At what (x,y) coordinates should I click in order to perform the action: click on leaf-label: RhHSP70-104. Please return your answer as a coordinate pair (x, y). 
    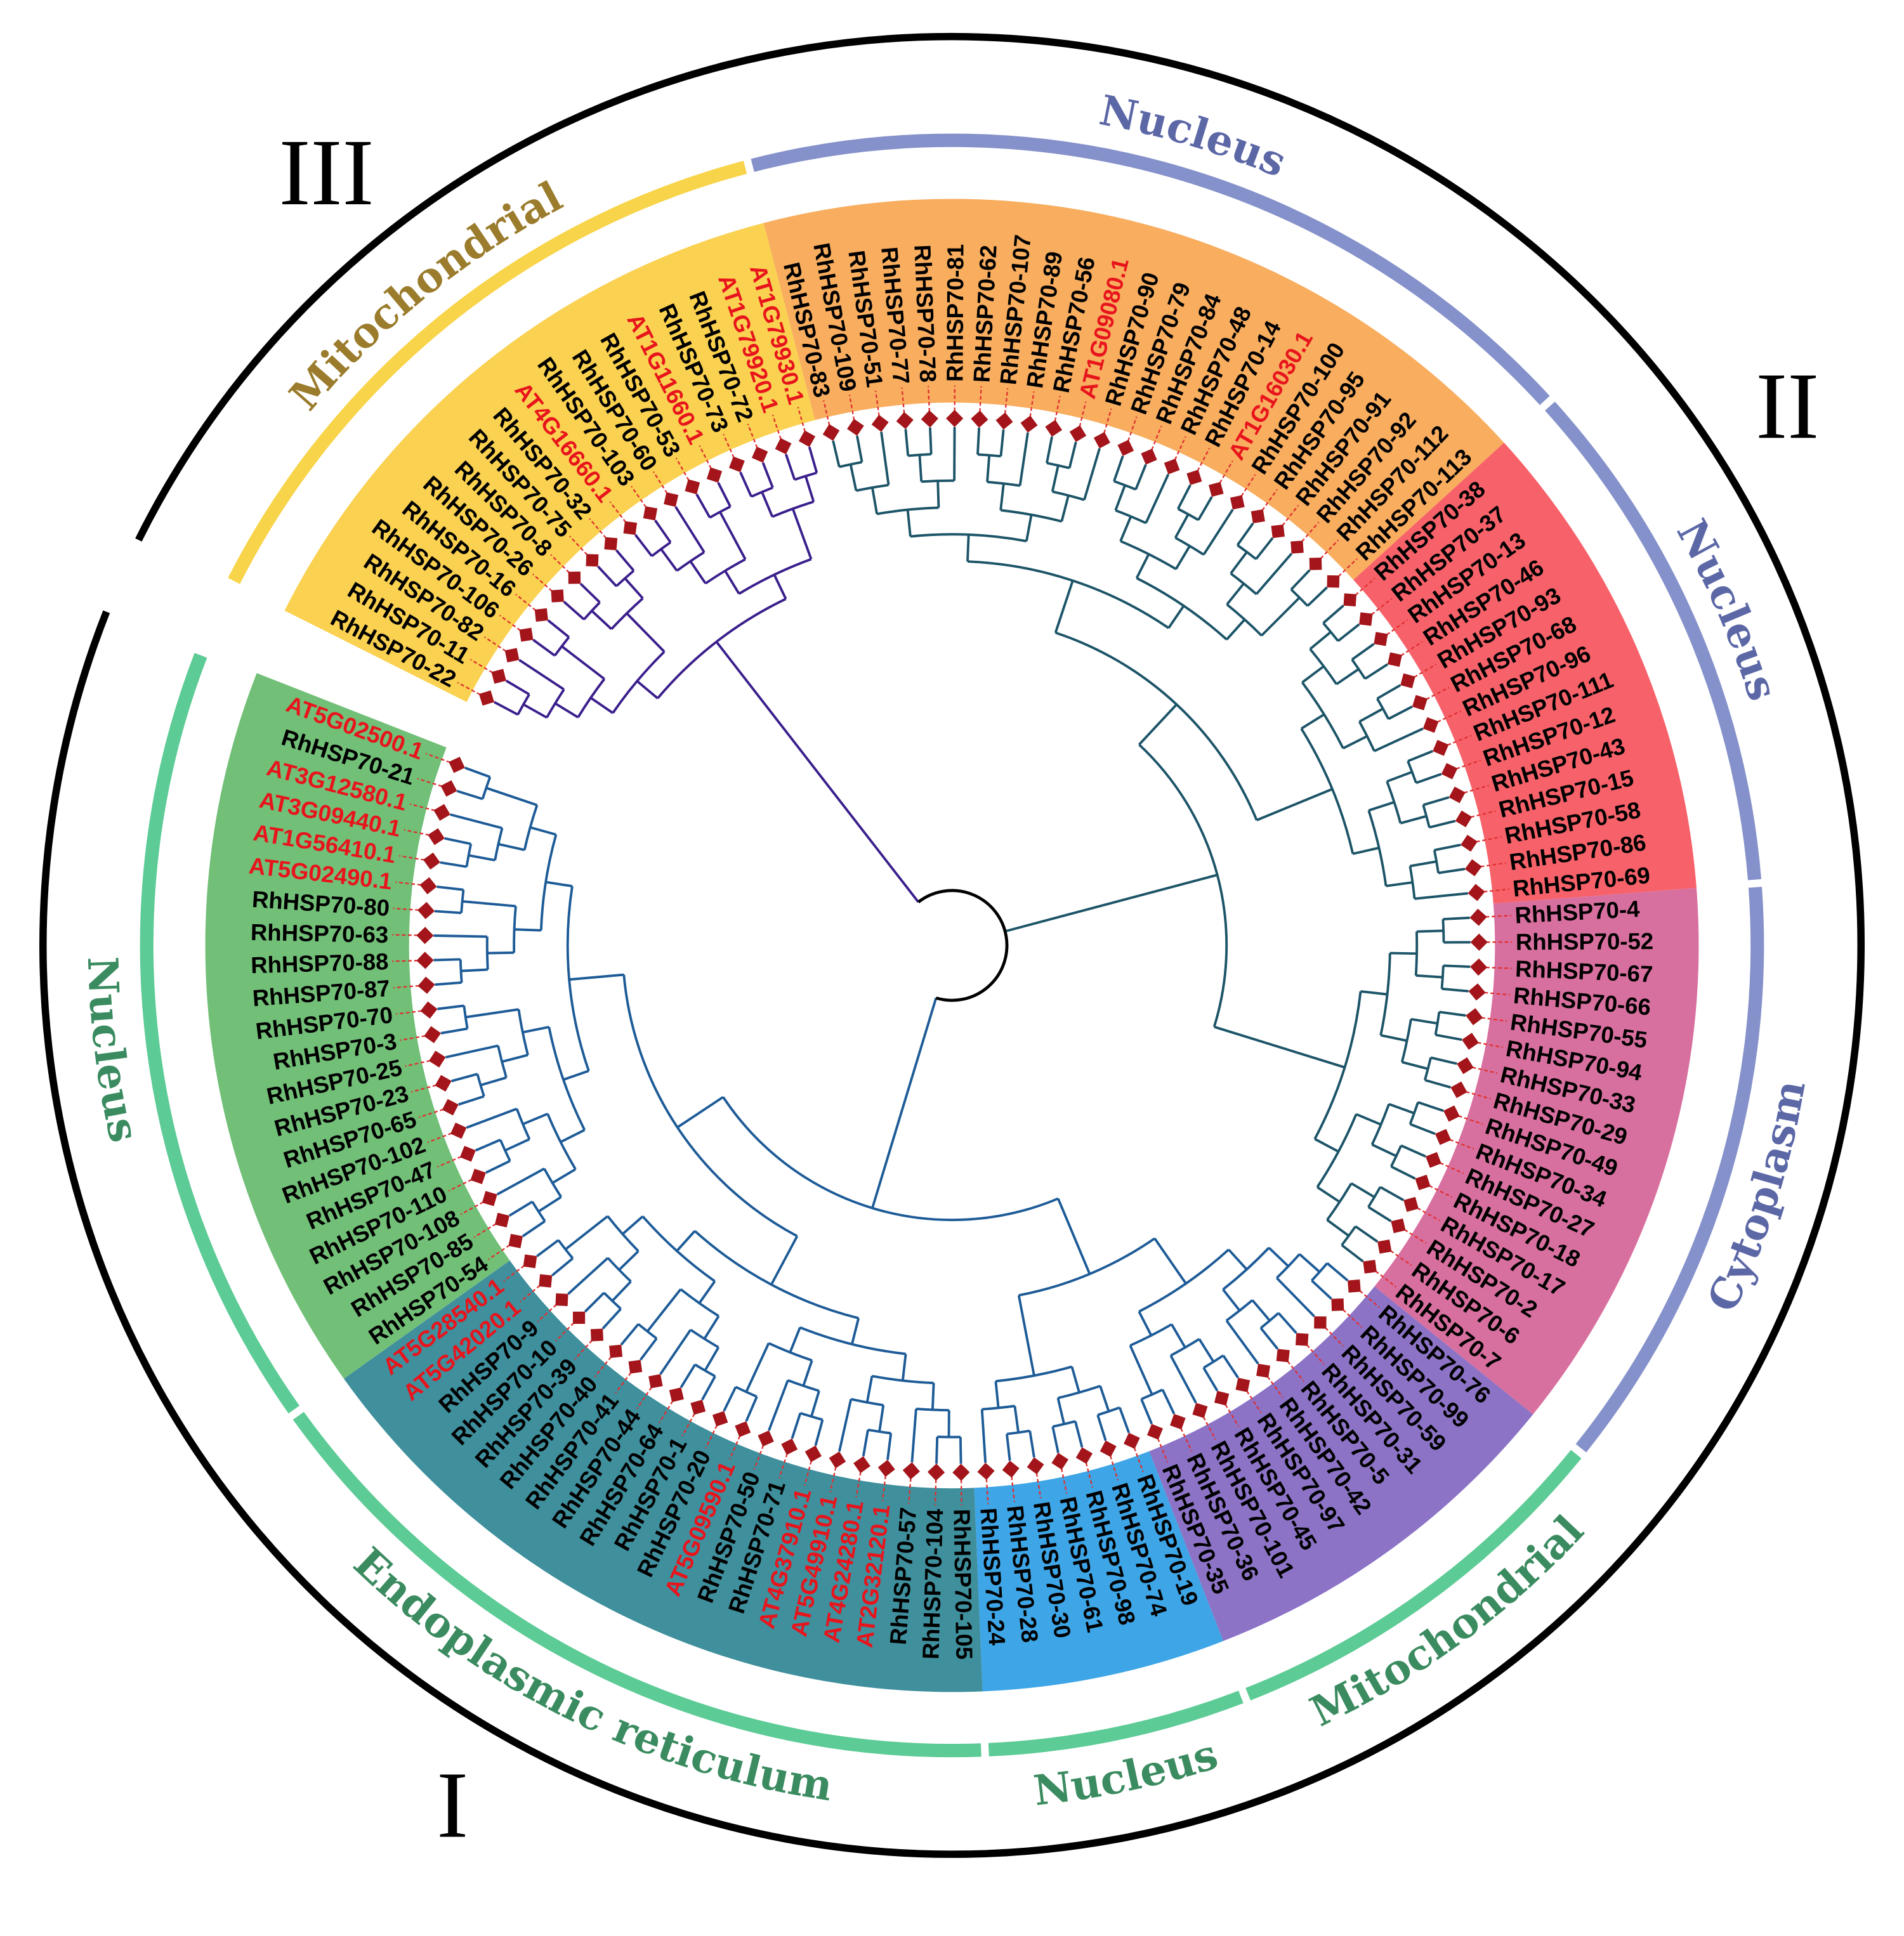
    Looking at the image, I should click on (932, 1583).